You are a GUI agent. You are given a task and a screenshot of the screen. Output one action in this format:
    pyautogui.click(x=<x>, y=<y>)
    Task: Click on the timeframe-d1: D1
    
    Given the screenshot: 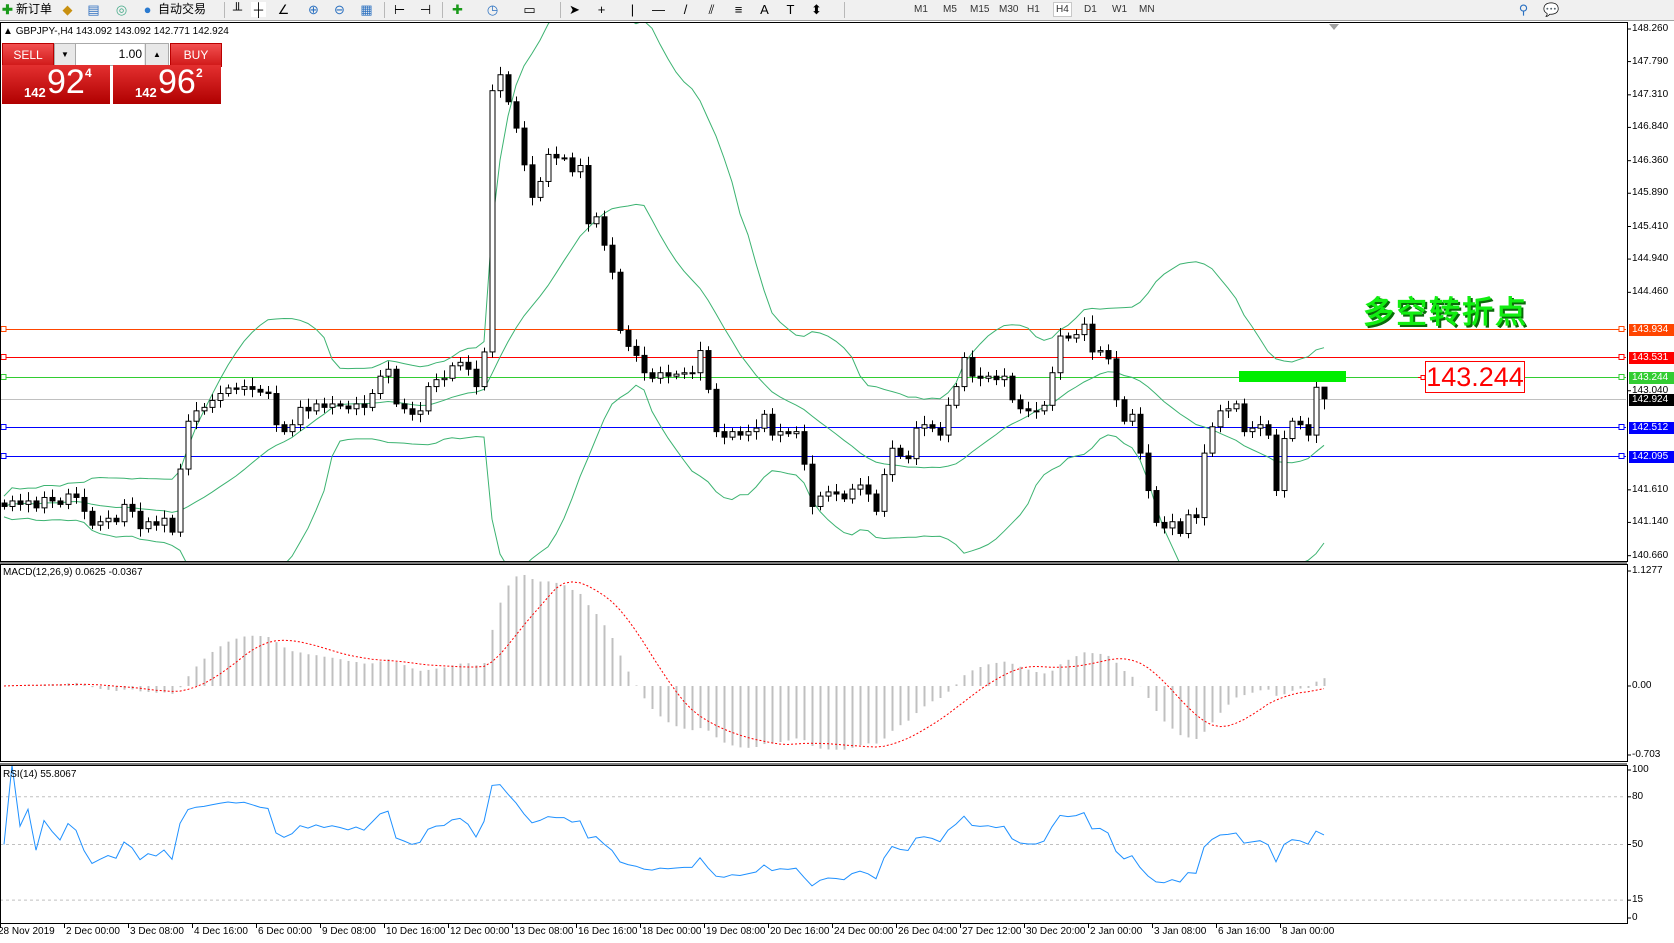 What is the action you would take?
    pyautogui.click(x=1090, y=9)
    